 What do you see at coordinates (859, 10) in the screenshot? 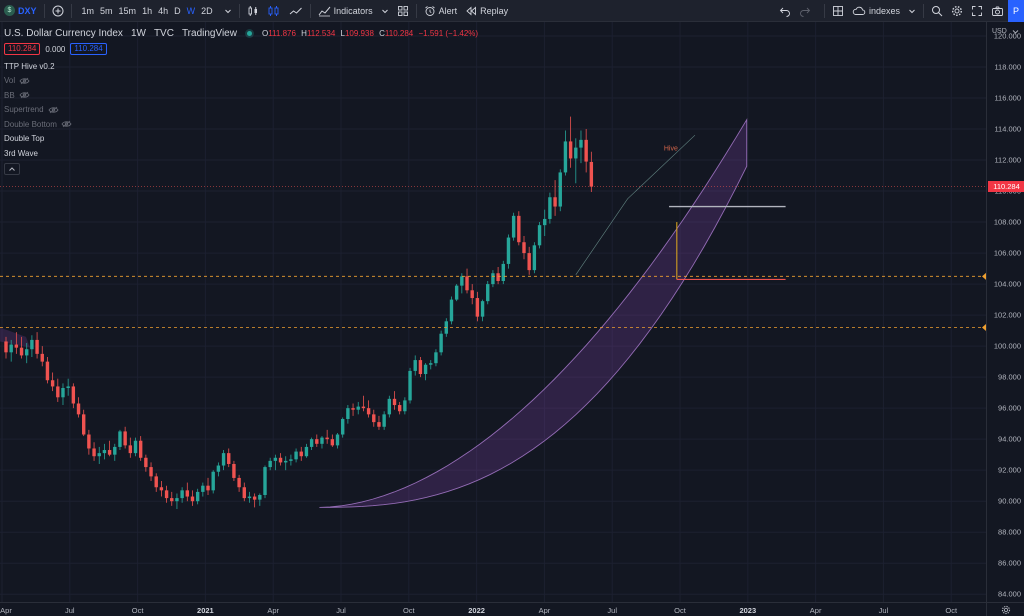
I see `cloud-icon` at bounding box center [859, 10].